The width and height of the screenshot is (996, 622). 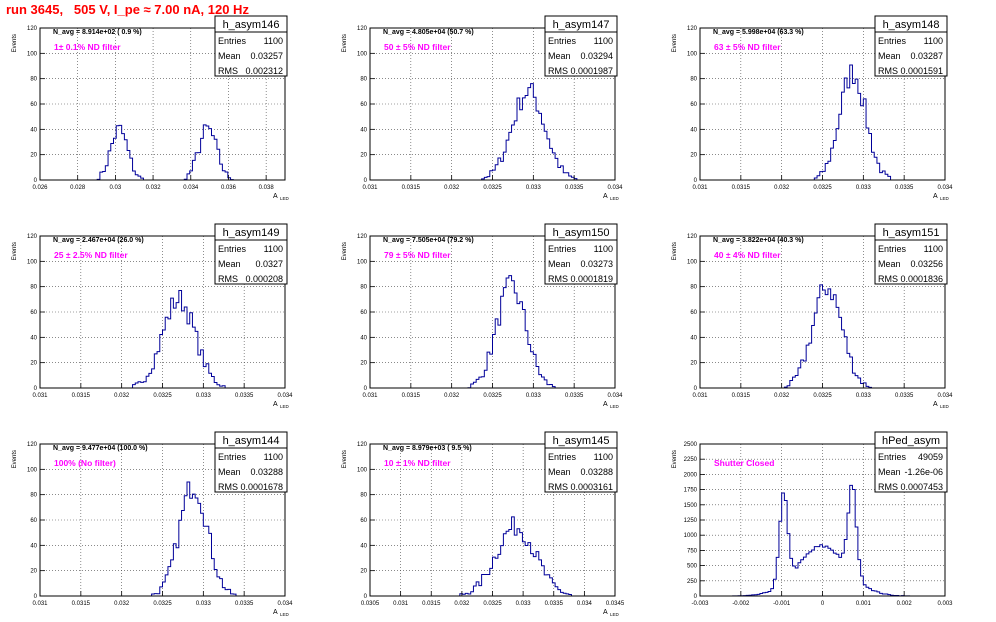 What do you see at coordinates (747, 47) in the screenshot?
I see `filter-label: 63 ± 5% ND filter` at bounding box center [747, 47].